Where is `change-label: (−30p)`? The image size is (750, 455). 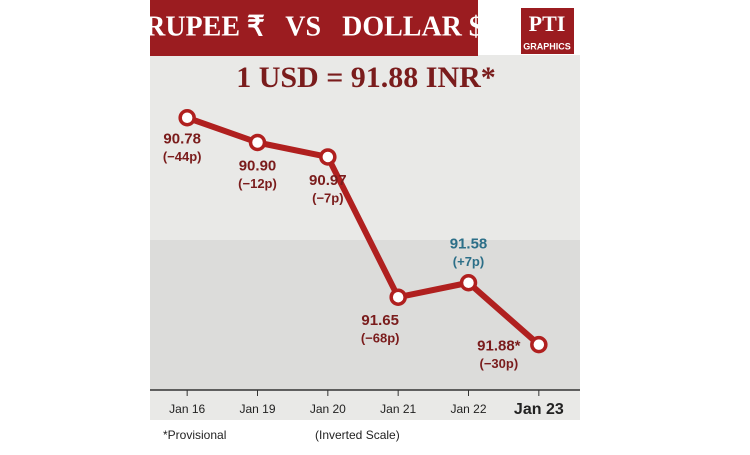
change-label: (−30p) is located at coordinates (499, 363).